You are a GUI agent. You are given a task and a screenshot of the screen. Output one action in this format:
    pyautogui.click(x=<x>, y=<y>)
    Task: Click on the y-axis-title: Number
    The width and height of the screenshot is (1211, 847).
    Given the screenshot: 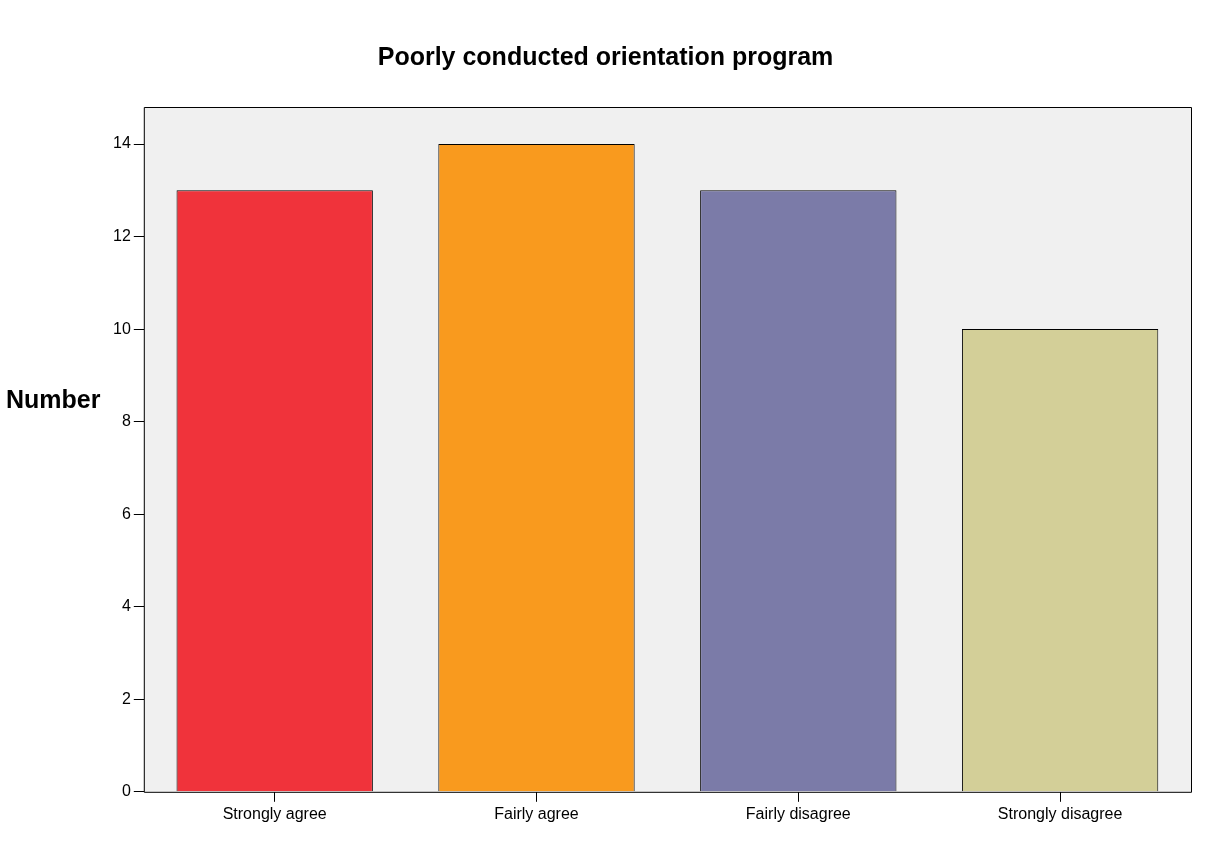 What is the action you would take?
    pyautogui.click(x=53, y=399)
    